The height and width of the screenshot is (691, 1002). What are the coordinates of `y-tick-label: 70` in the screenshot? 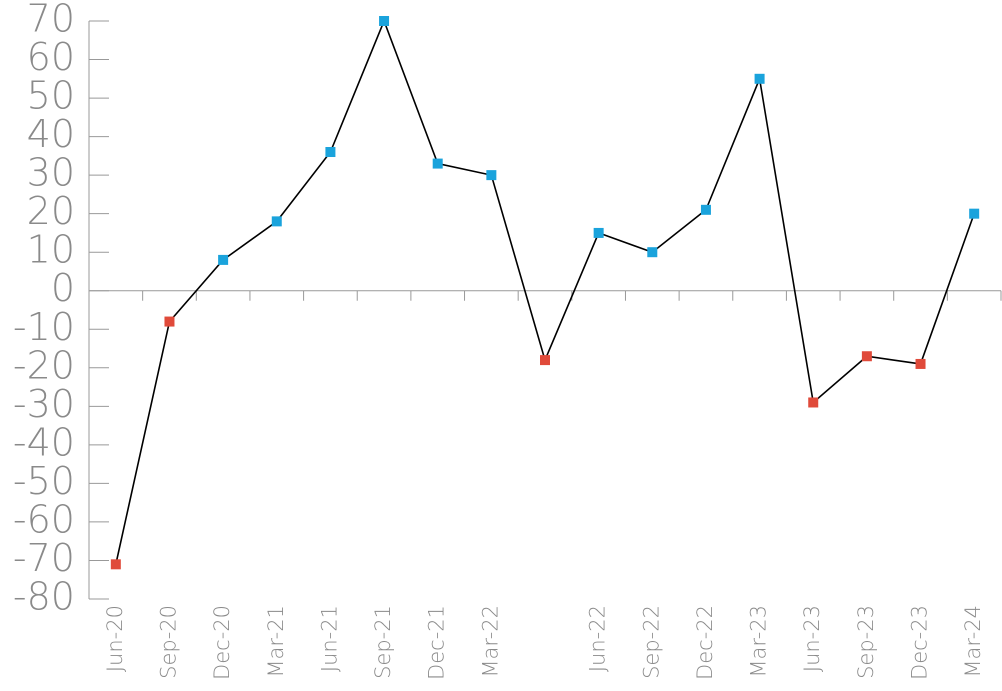 It's located at (51, 20).